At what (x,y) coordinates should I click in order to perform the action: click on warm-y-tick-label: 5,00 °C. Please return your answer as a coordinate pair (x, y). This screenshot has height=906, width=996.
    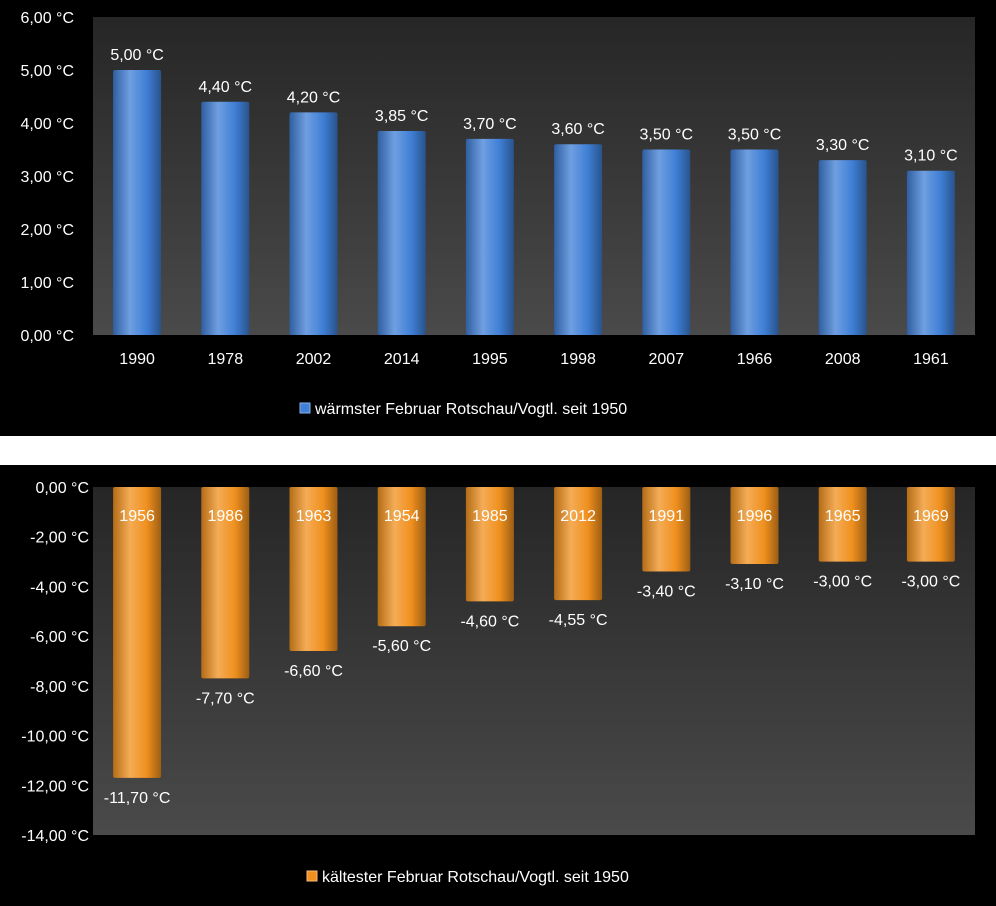
    Looking at the image, I should click on (47, 71).